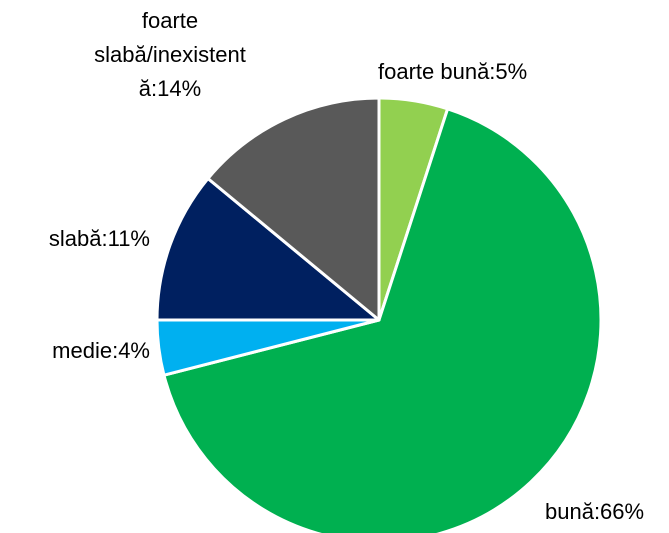  Describe the element at coordinates (452, 71) in the screenshot. I see `data-label: foarte bună:5%` at that location.